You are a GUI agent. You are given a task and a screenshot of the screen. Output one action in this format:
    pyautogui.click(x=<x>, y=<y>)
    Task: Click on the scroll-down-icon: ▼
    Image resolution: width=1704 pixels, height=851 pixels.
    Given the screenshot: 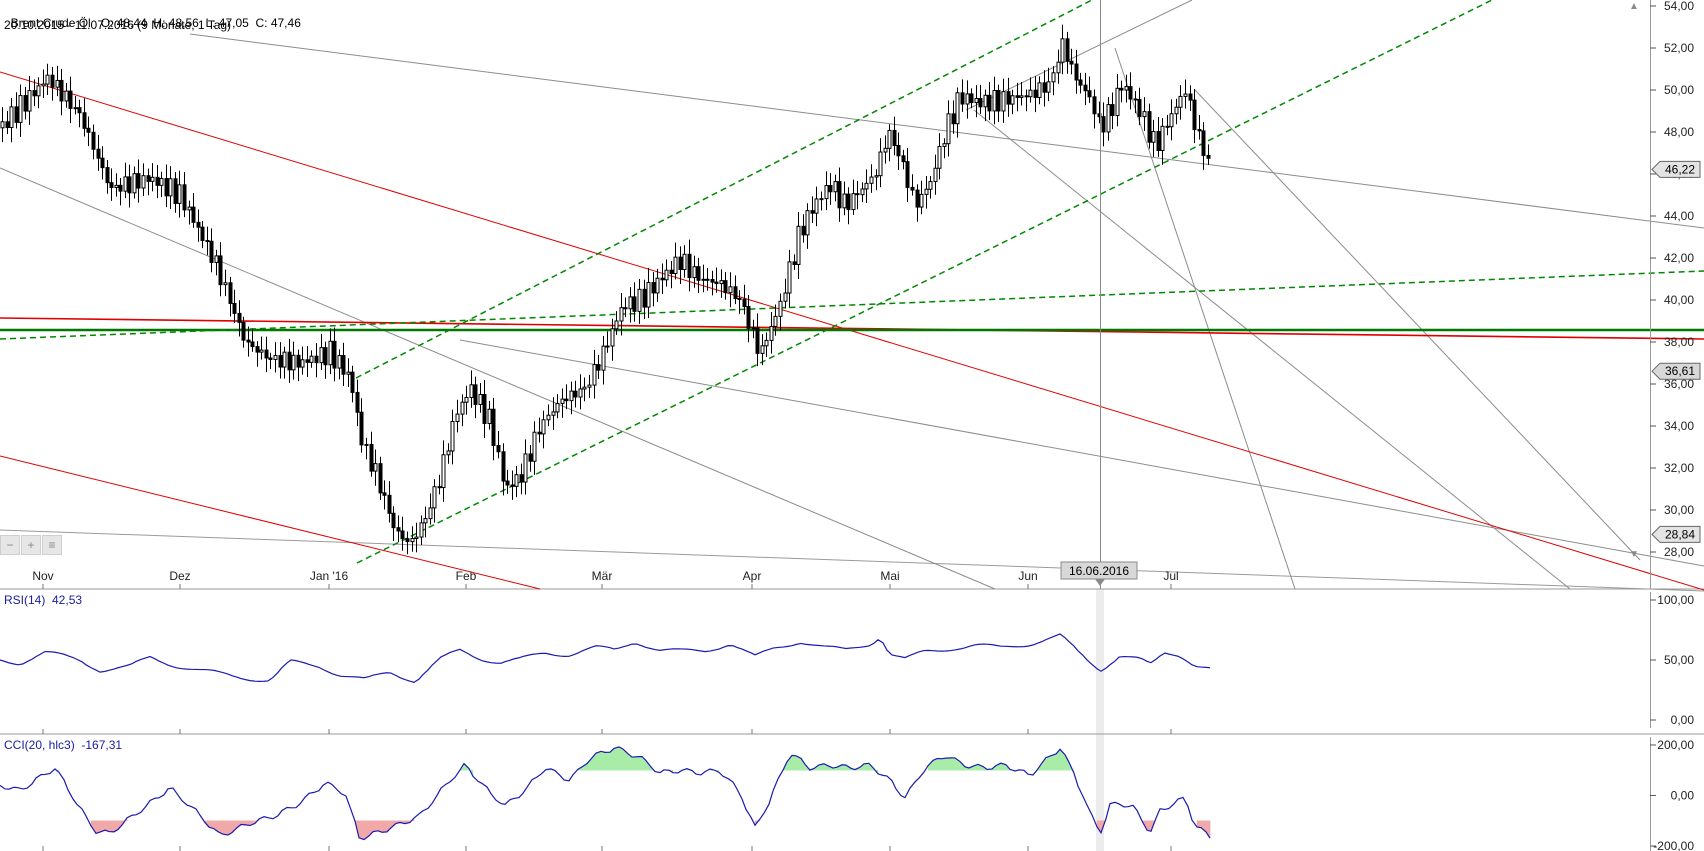 What is the action you would take?
    pyautogui.click(x=1634, y=554)
    